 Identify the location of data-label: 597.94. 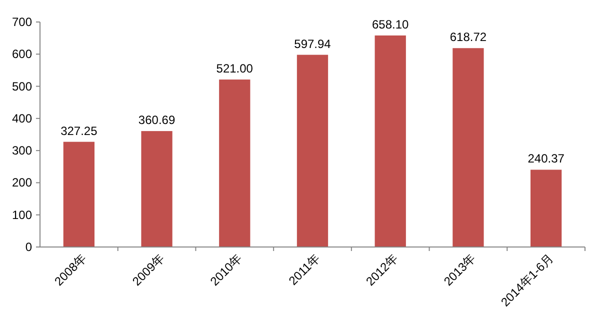
(313, 43).